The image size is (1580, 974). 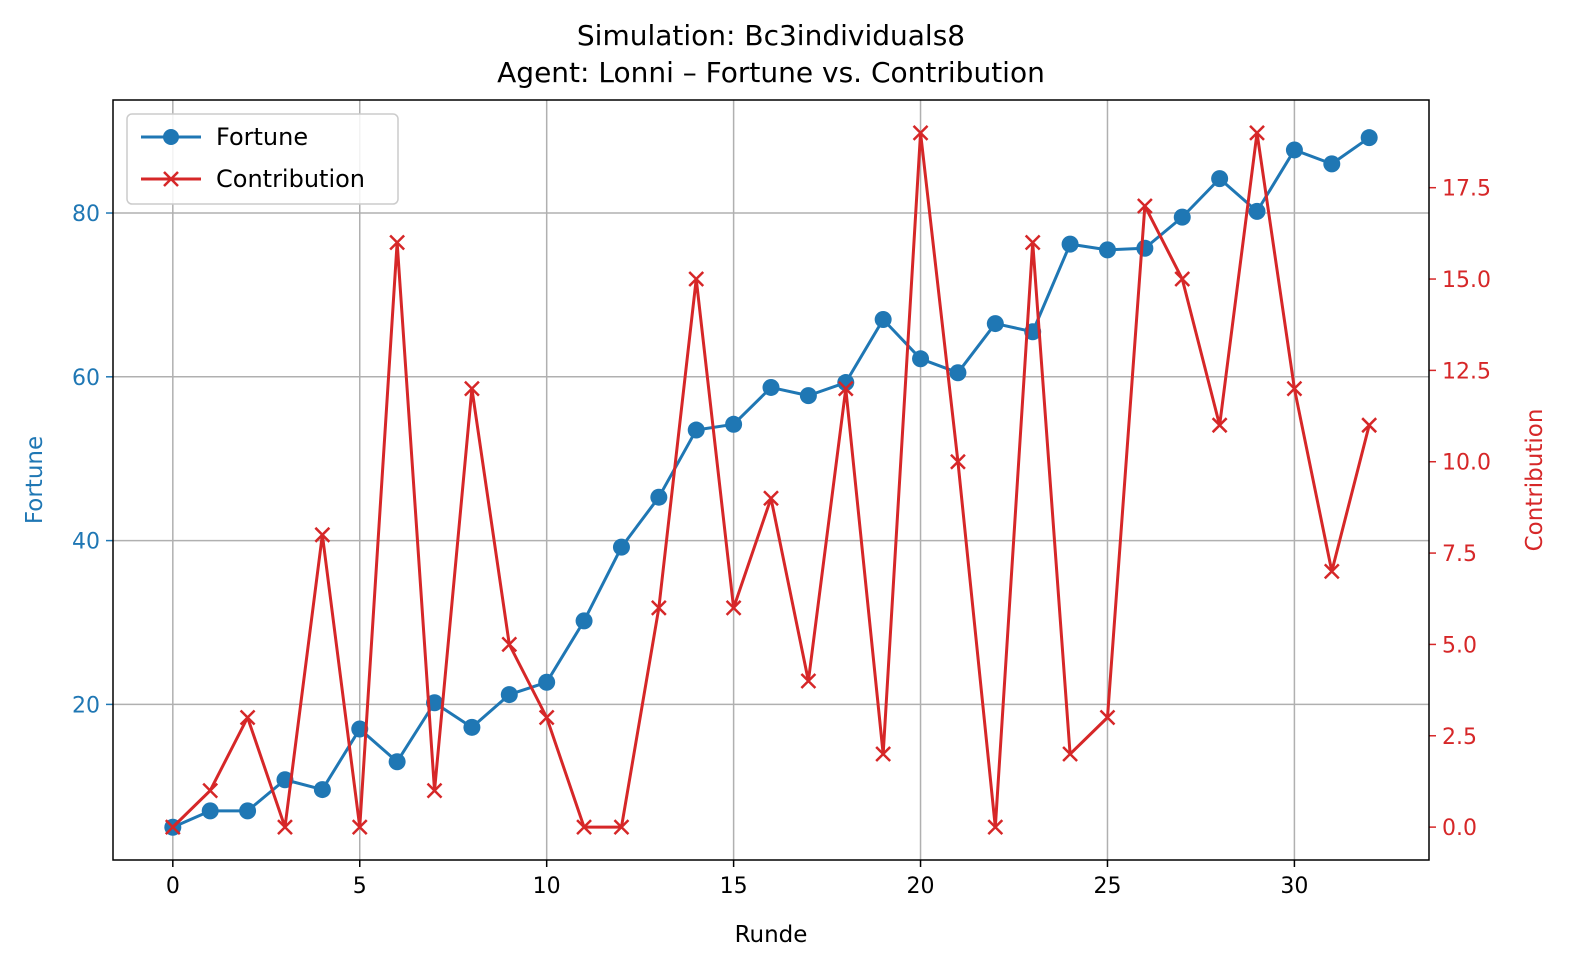 What do you see at coordinates (171, 179) in the screenshot?
I see `legend-contribution-marker` at bounding box center [171, 179].